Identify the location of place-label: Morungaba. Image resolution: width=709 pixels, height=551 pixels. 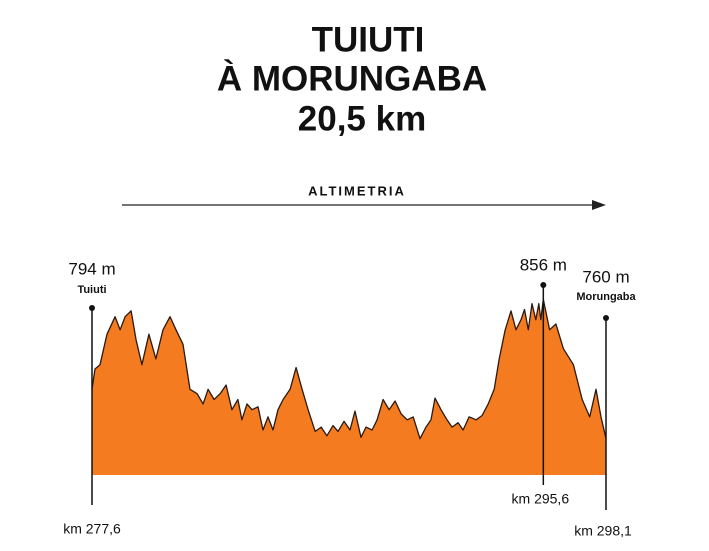
(606, 297).